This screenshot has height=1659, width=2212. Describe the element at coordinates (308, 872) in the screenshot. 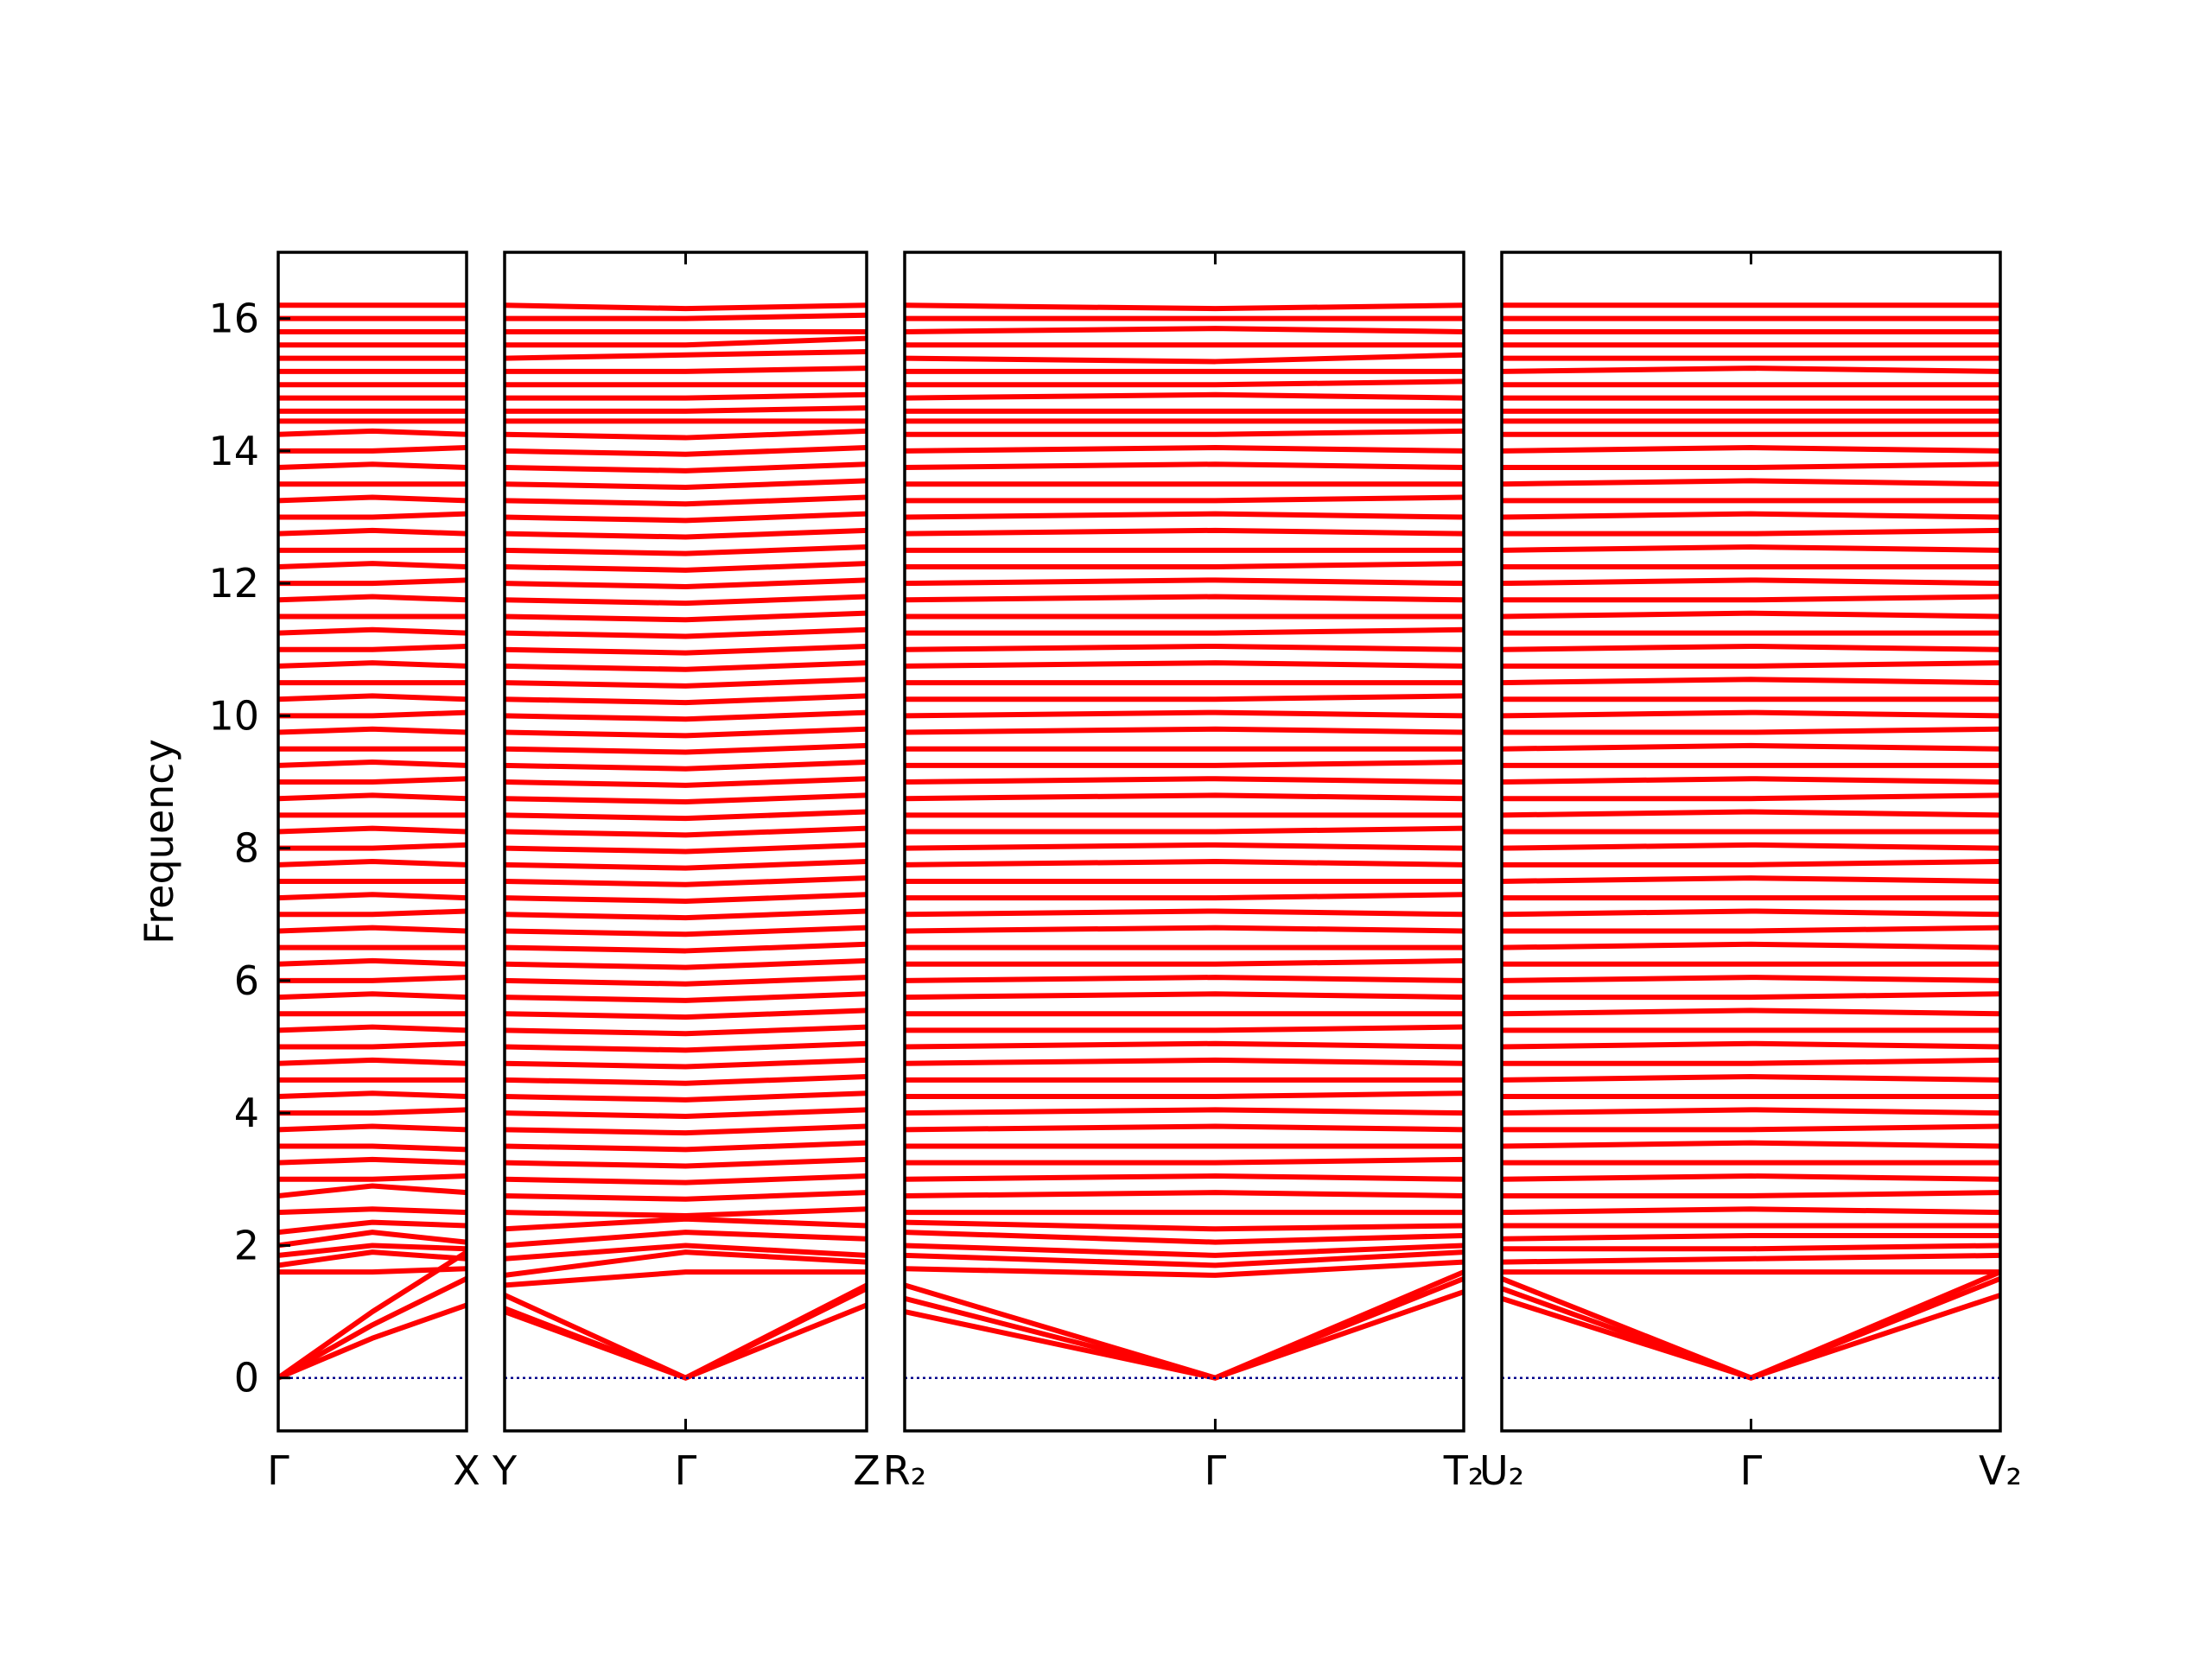

I see `panel: Γ X 0 2 4 6 8 10 12 14 16 Frequency` at that location.